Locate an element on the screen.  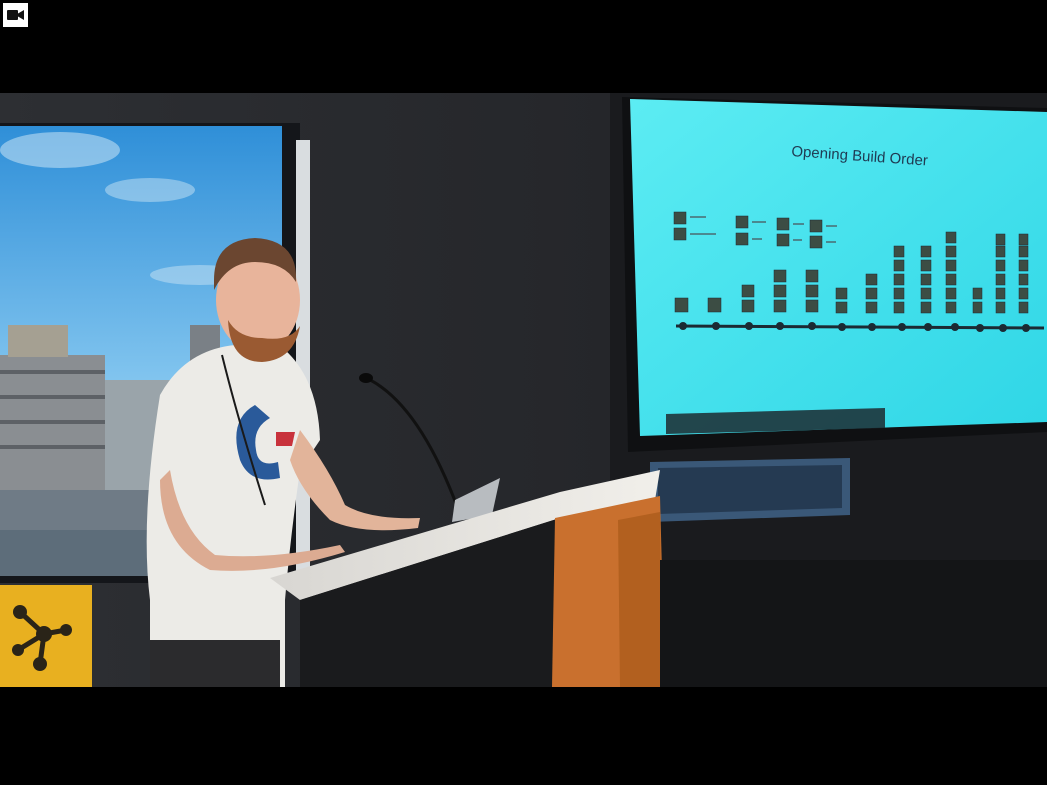
slide-toolbar is located at coordinates (775, 421).